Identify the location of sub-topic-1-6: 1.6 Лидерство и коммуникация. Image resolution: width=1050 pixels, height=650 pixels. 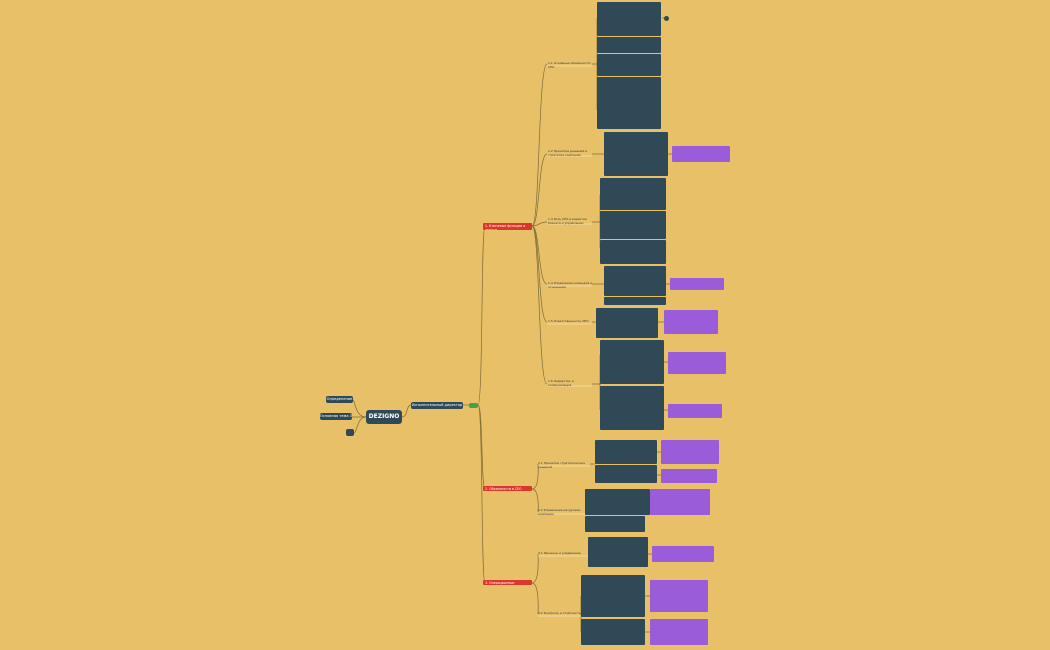
(561, 383).